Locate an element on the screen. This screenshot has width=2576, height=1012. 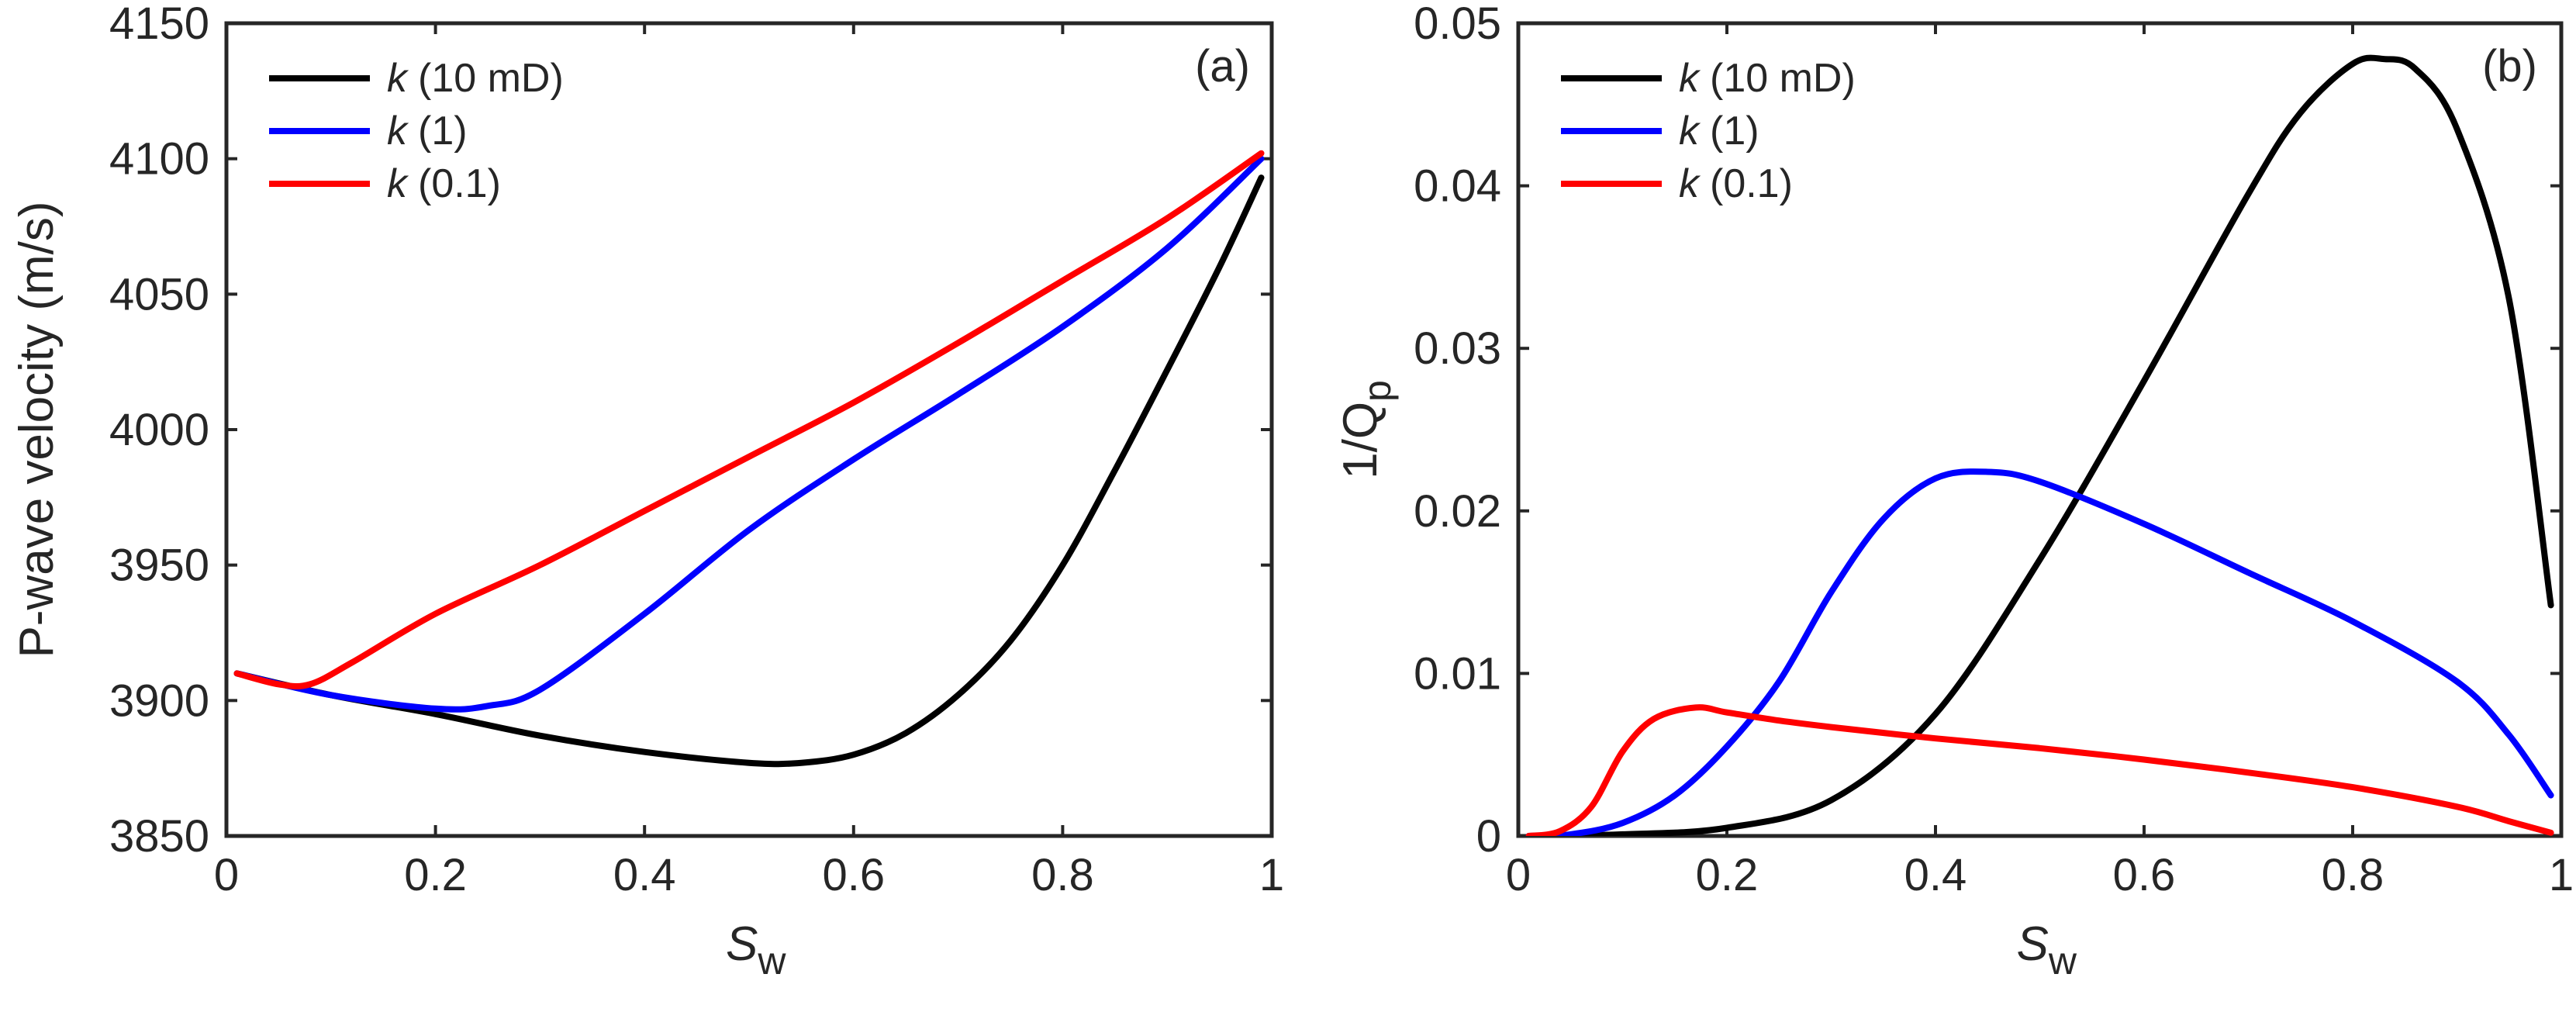
y-tick-label: 4100 is located at coordinates (159, 159).